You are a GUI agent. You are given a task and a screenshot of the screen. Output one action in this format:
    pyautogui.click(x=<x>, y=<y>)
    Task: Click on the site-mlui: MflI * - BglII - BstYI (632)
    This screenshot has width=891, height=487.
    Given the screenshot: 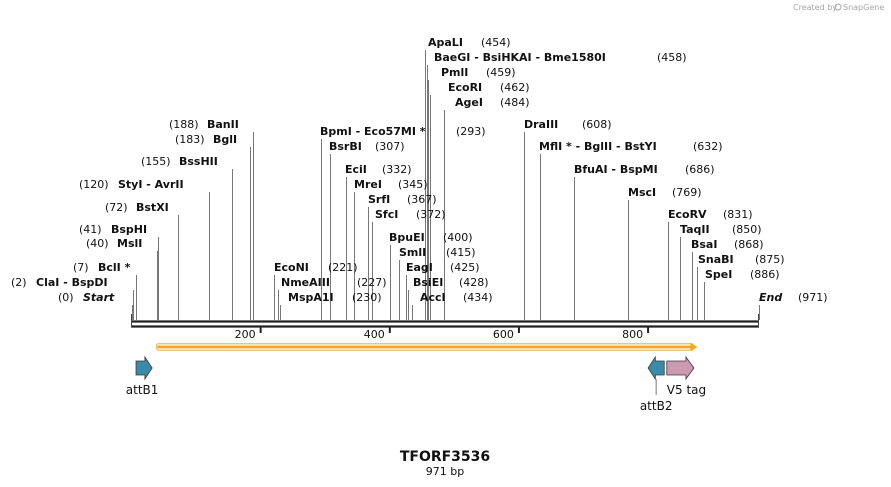 What is the action you would take?
    pyautogui.click(x=631, y=146)
    